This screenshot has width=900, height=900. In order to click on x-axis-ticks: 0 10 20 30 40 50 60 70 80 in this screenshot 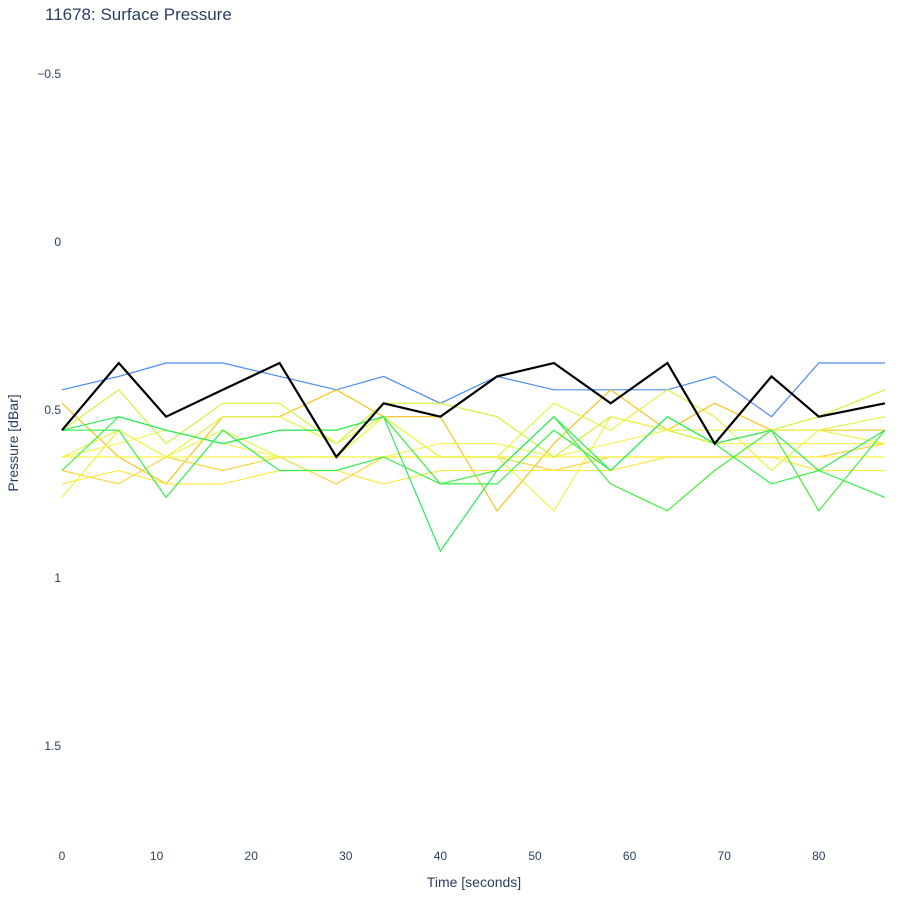, I will do `click(442, 856)`.